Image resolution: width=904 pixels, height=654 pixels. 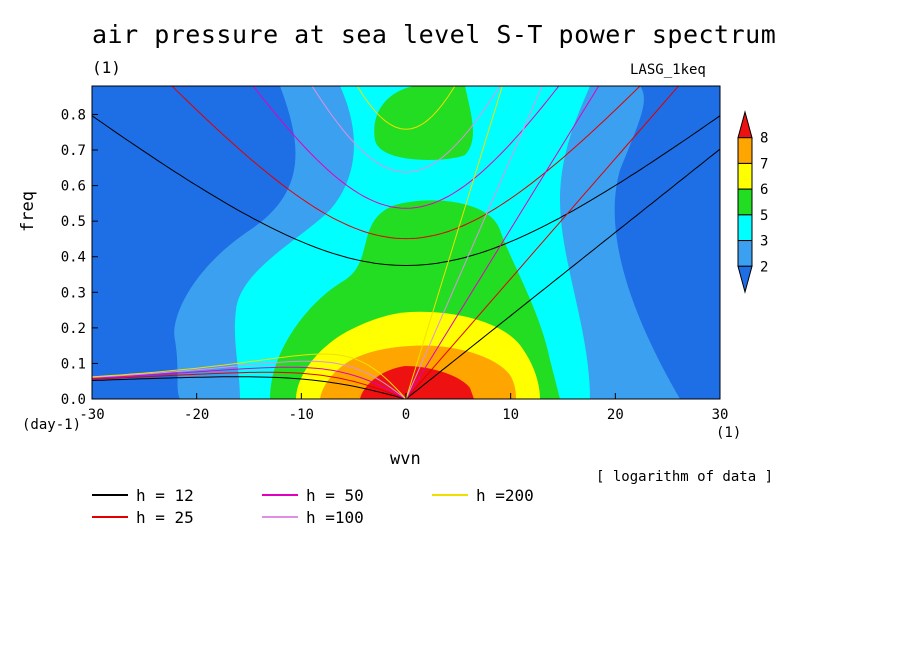 What do you see at coordinates (73, 222) in the screenshot?
I see `y-tick-label: 0.5` at bounding box center [73, 222].